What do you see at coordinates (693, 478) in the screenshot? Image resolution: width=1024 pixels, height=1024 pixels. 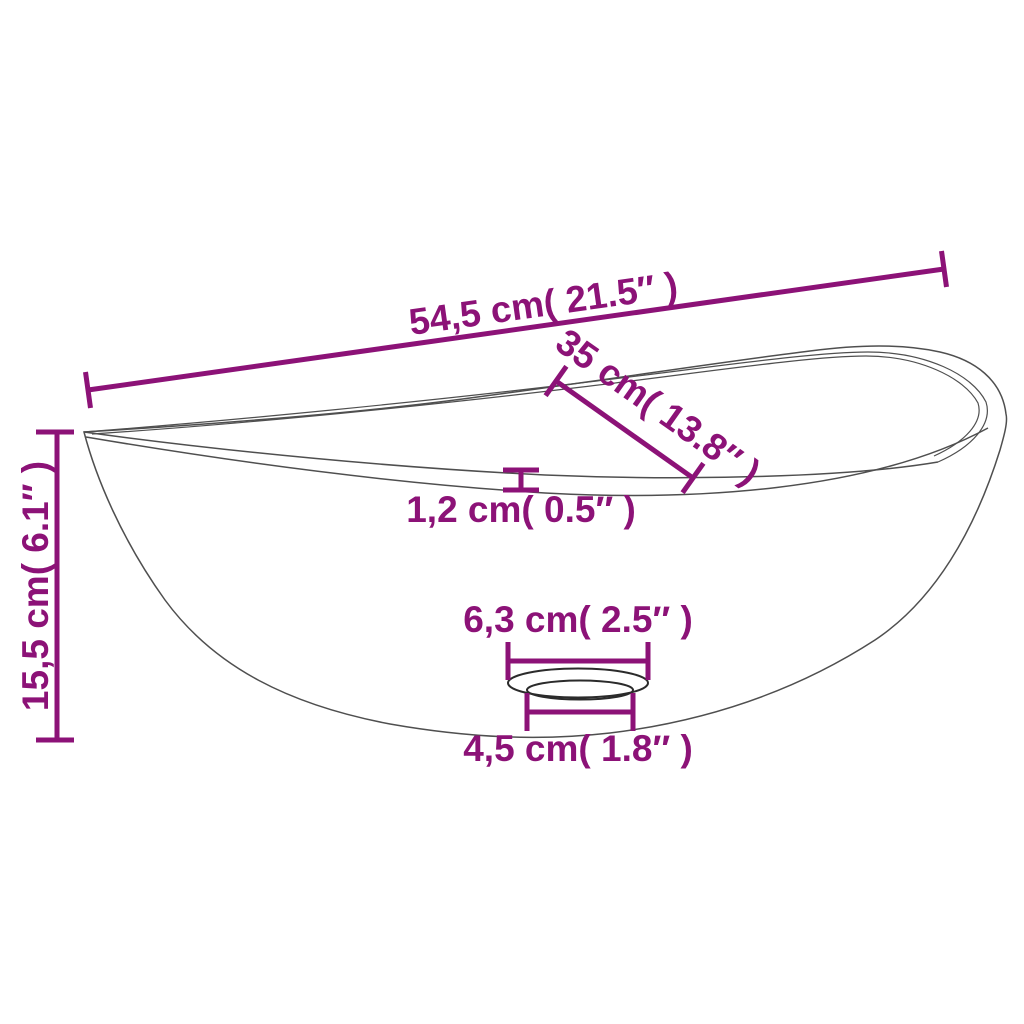 I see `depth-dimension-tick-bottom` at bounding box center [693, 478].